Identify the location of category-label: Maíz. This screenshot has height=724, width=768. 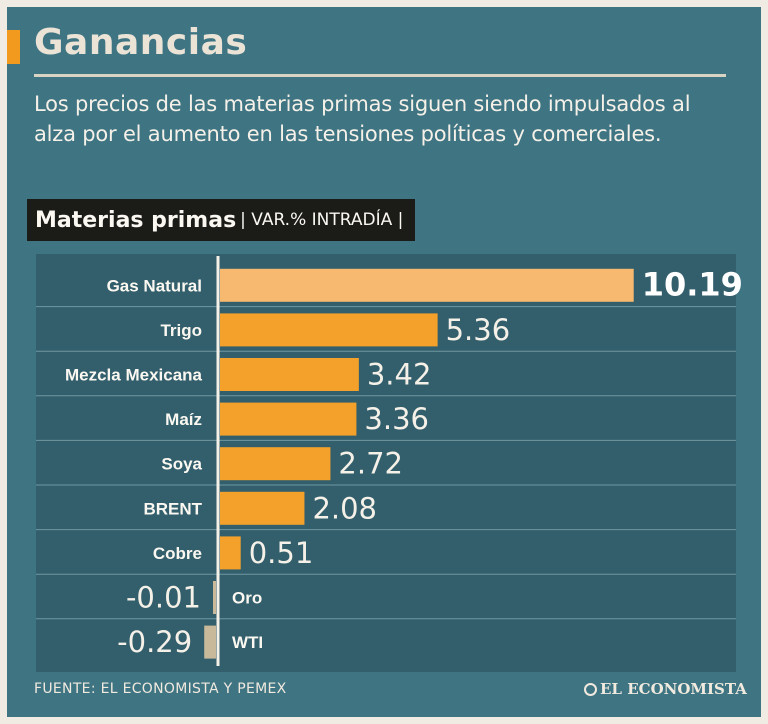
(183, 419).